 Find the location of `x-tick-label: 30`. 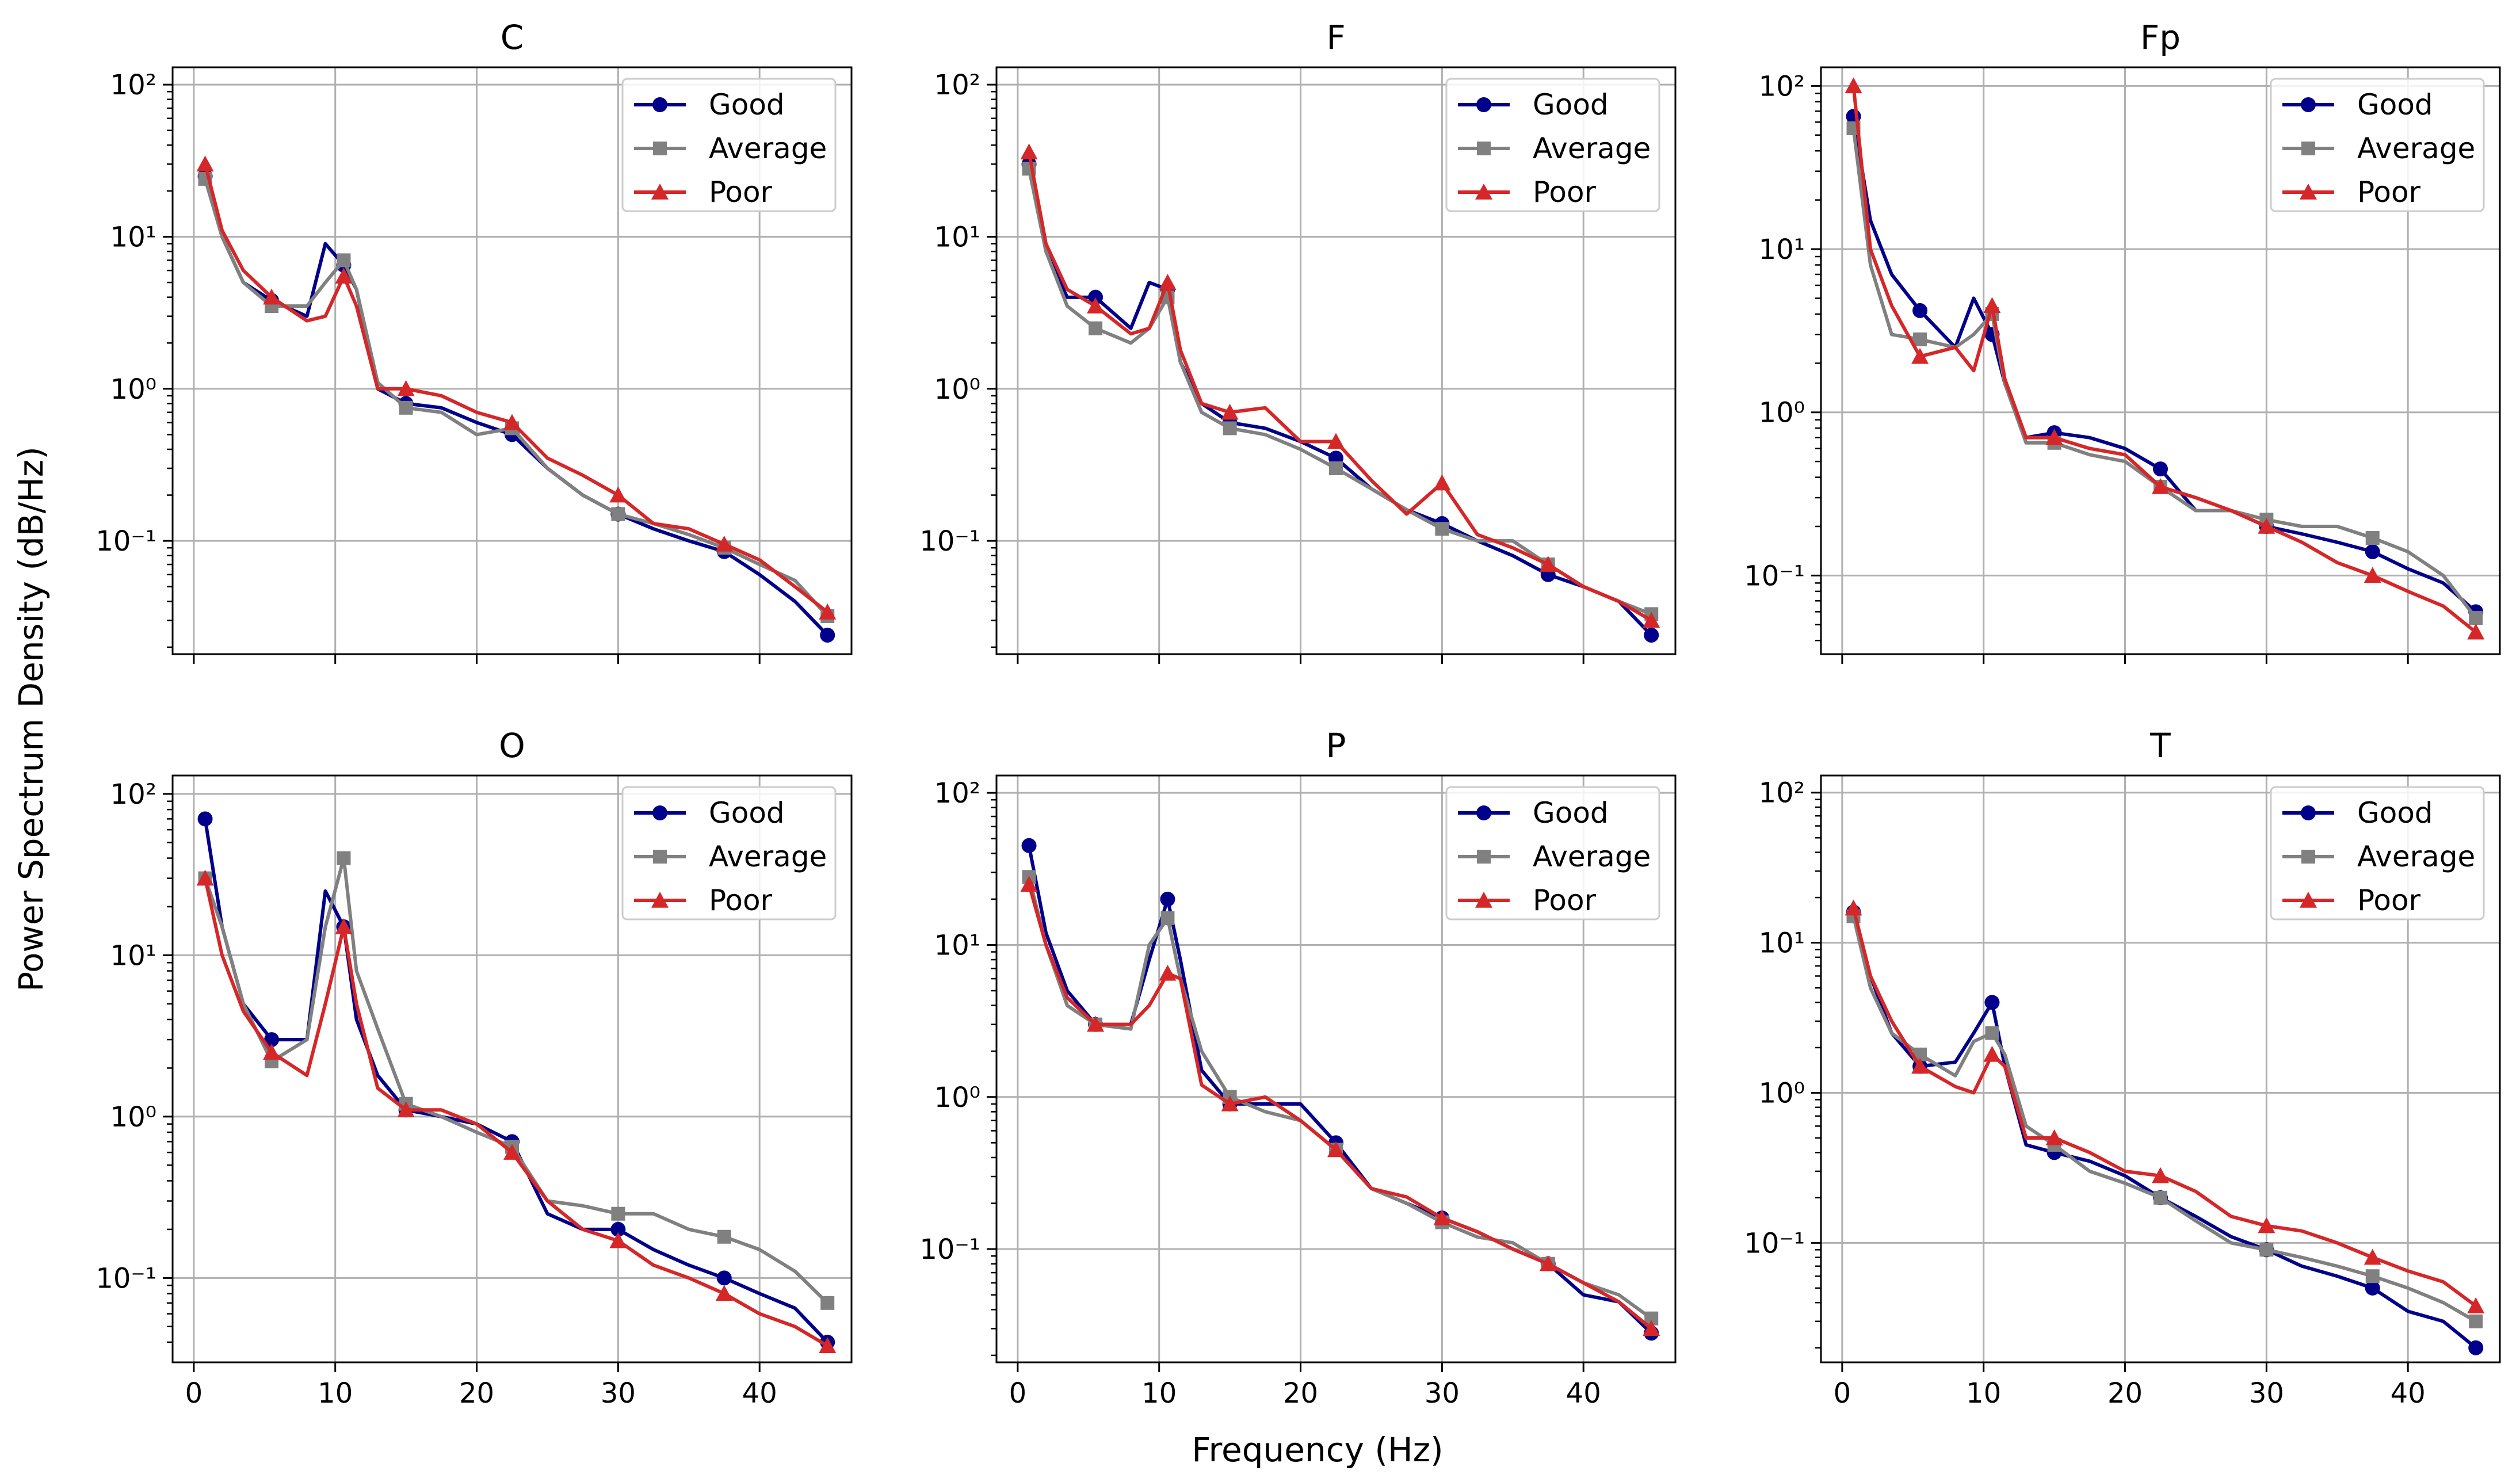

x-tick-label: 30 is located at coordinates (2266, 1393).